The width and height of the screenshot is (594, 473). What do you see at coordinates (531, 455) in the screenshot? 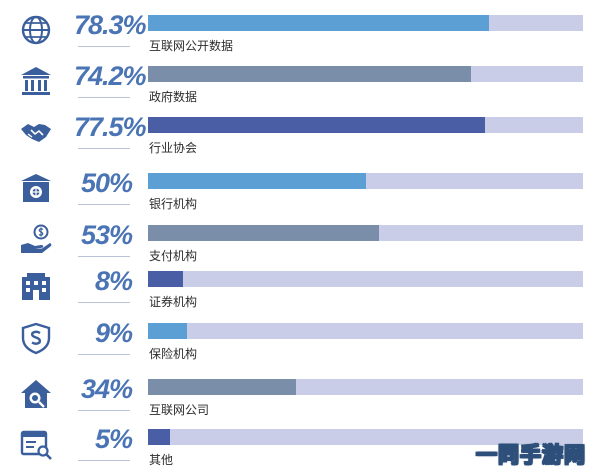
I see `watermark-logo: 一同手游网` at bounding box center [531, 455].